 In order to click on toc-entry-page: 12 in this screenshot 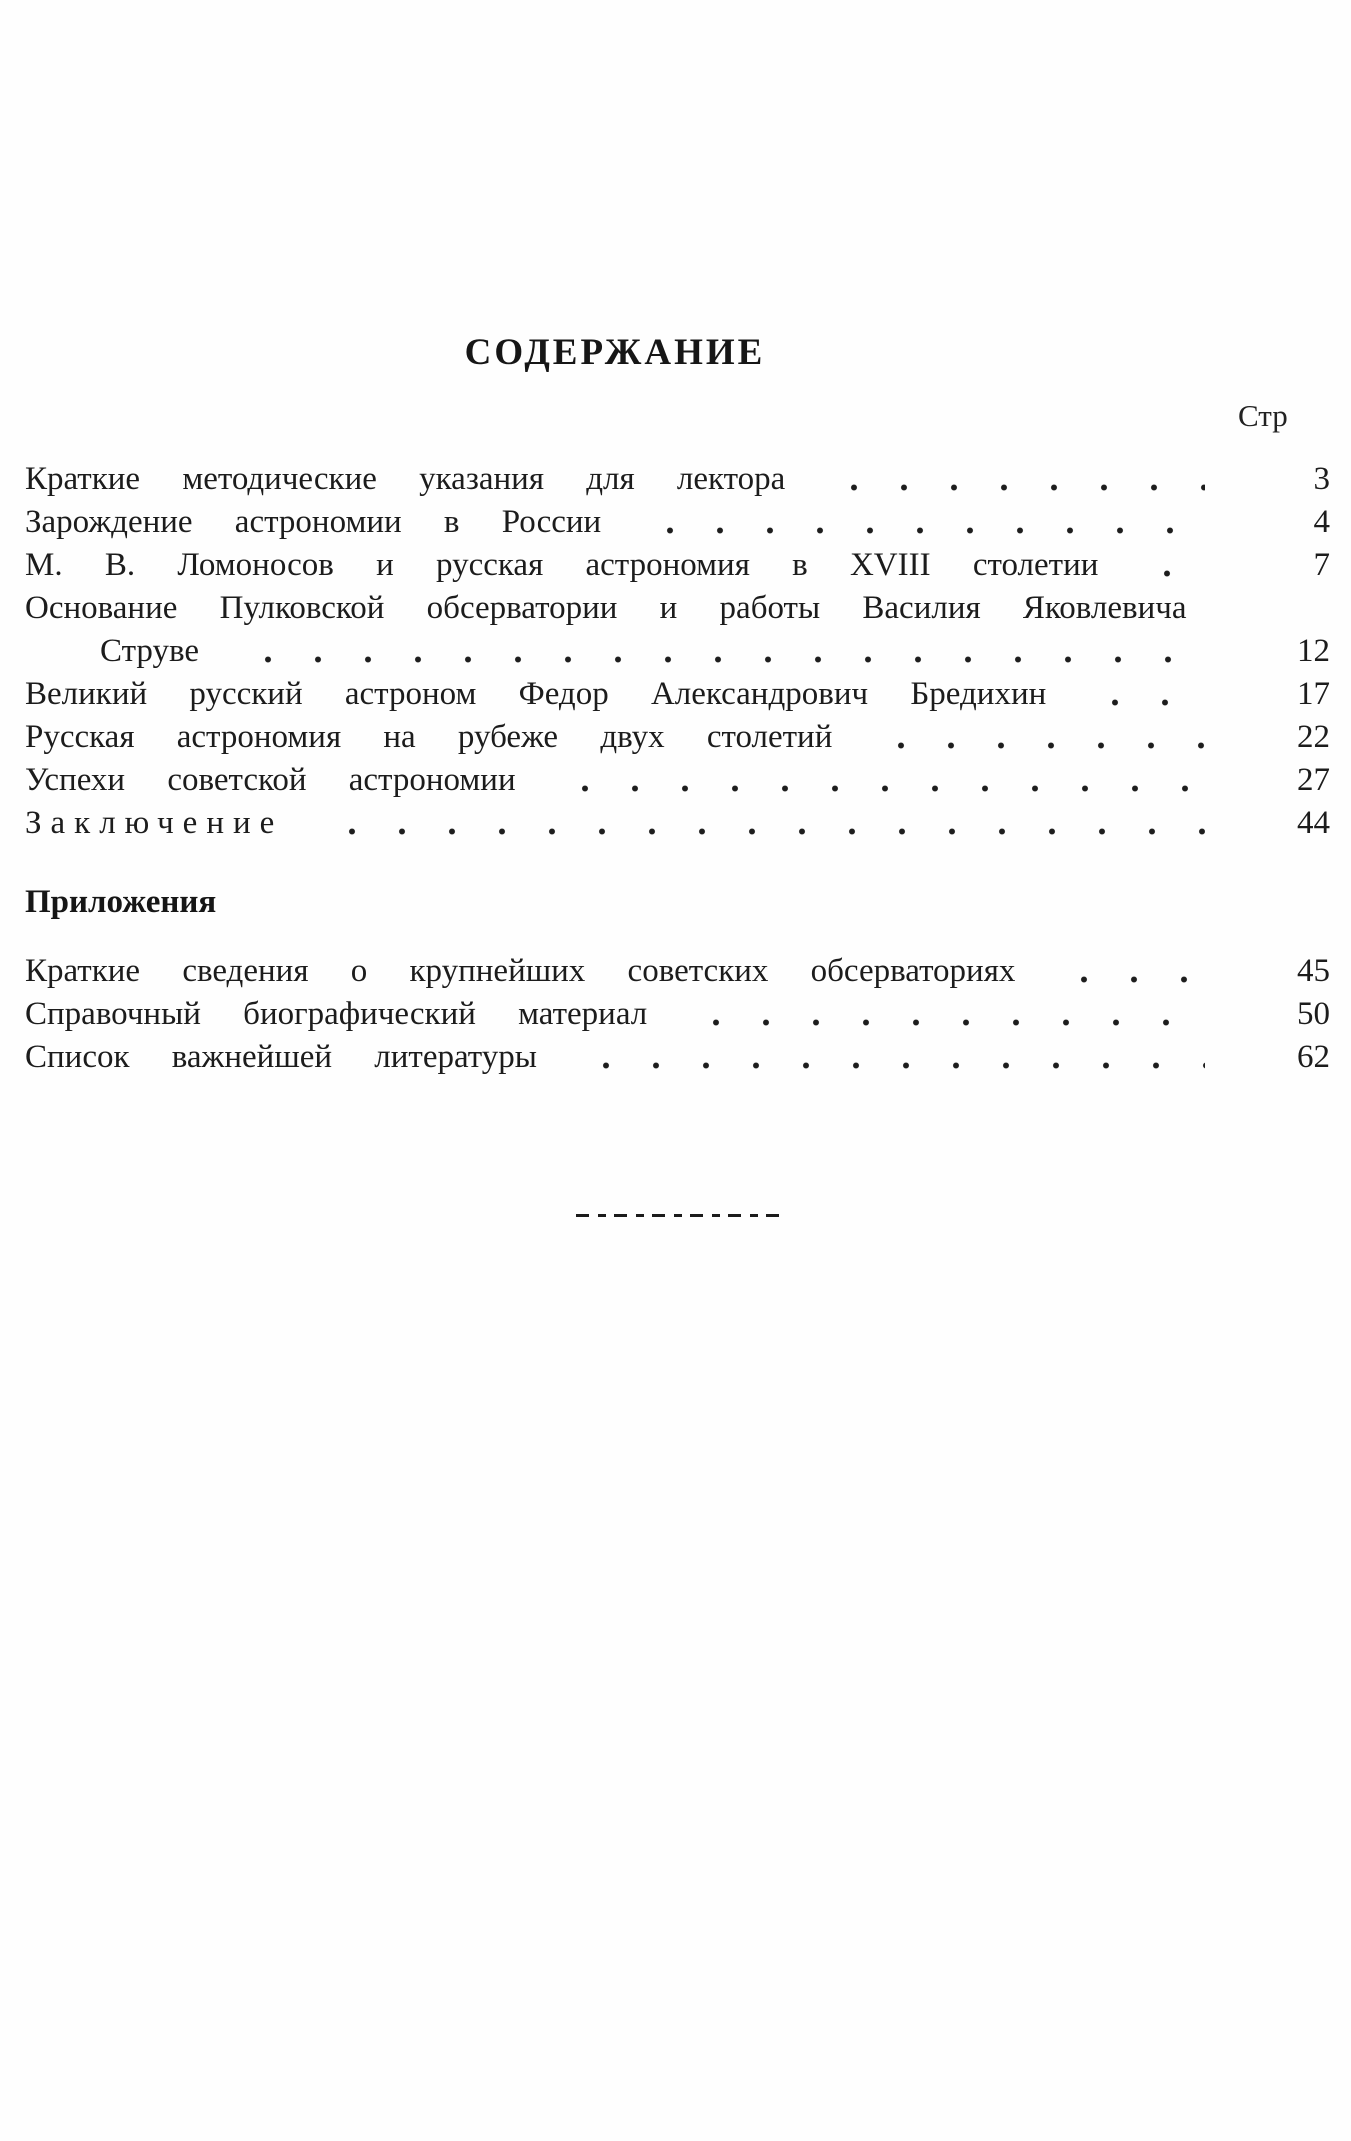, I will do `click(1313, 651)`.